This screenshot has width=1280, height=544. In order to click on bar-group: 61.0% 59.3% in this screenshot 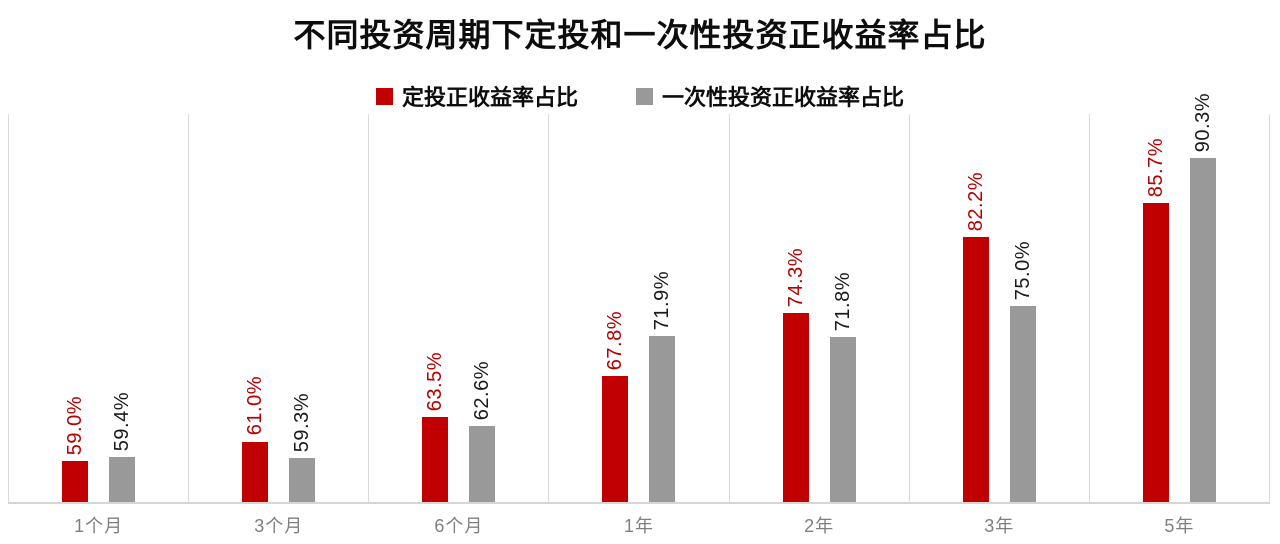, I will do `click(279, 308)`.